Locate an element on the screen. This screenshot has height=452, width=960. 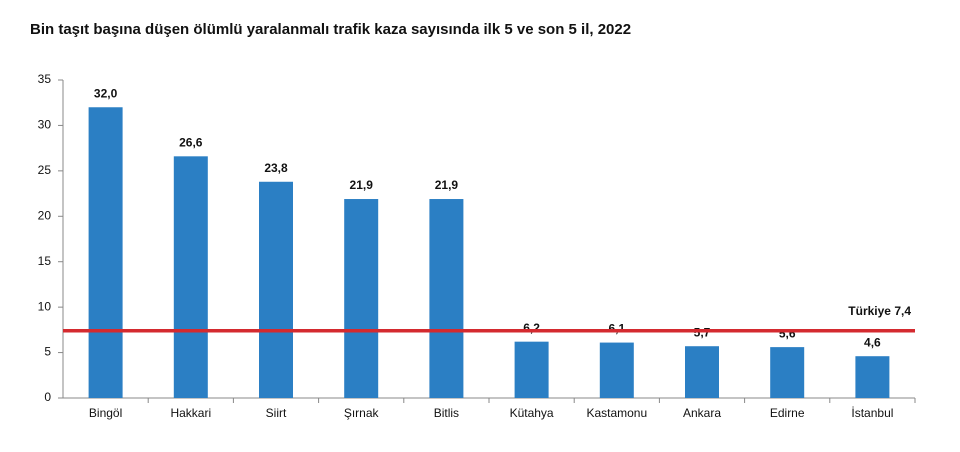
value-label: 26,6 is located at coordinates (191, 142).